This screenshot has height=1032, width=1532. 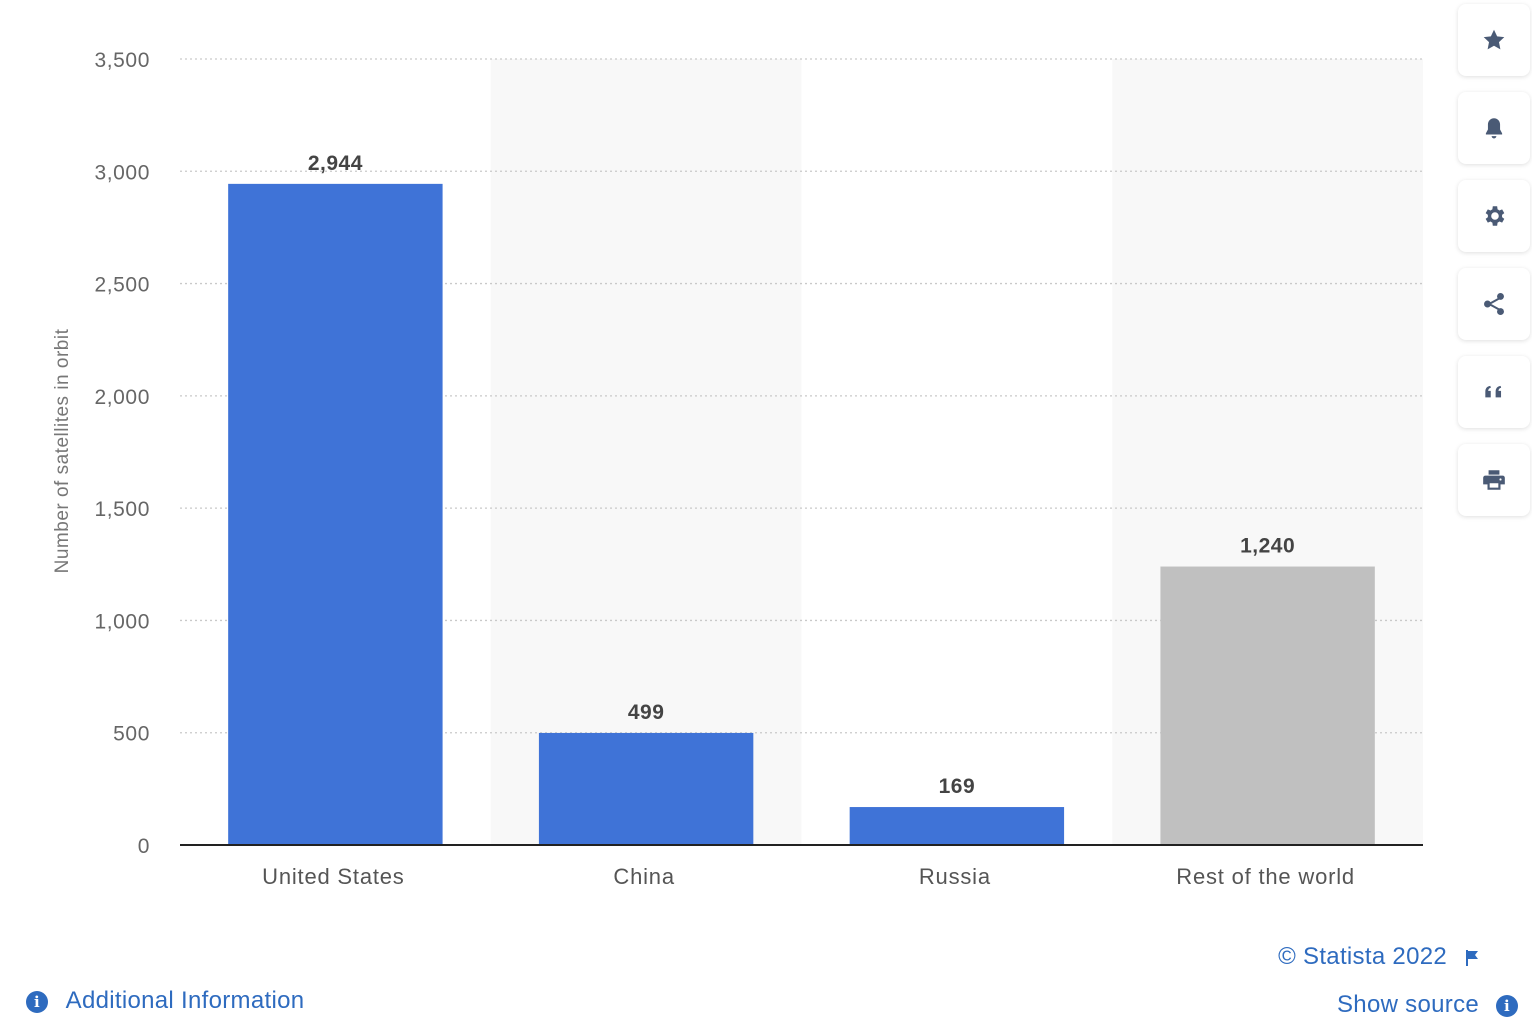 I want to click on statista-copyright-link: © Statista 2022, so click(x=1379, y=957).